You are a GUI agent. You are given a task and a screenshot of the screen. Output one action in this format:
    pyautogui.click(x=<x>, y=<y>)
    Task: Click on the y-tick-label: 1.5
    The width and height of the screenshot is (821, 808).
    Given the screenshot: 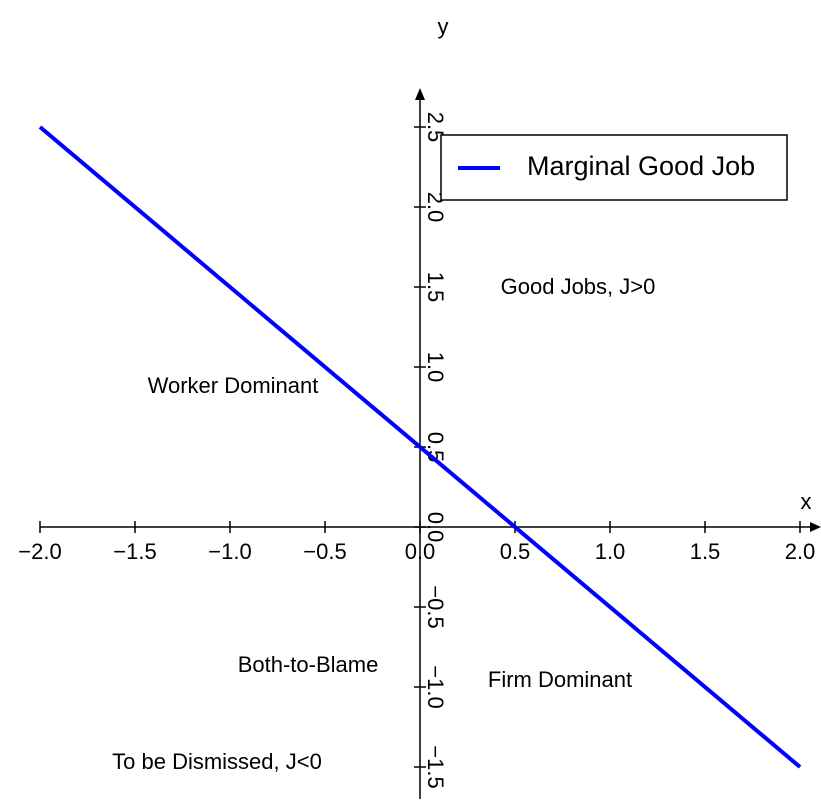 What is the action you would take?
    pyautogui.click(x=435, y=287)
    